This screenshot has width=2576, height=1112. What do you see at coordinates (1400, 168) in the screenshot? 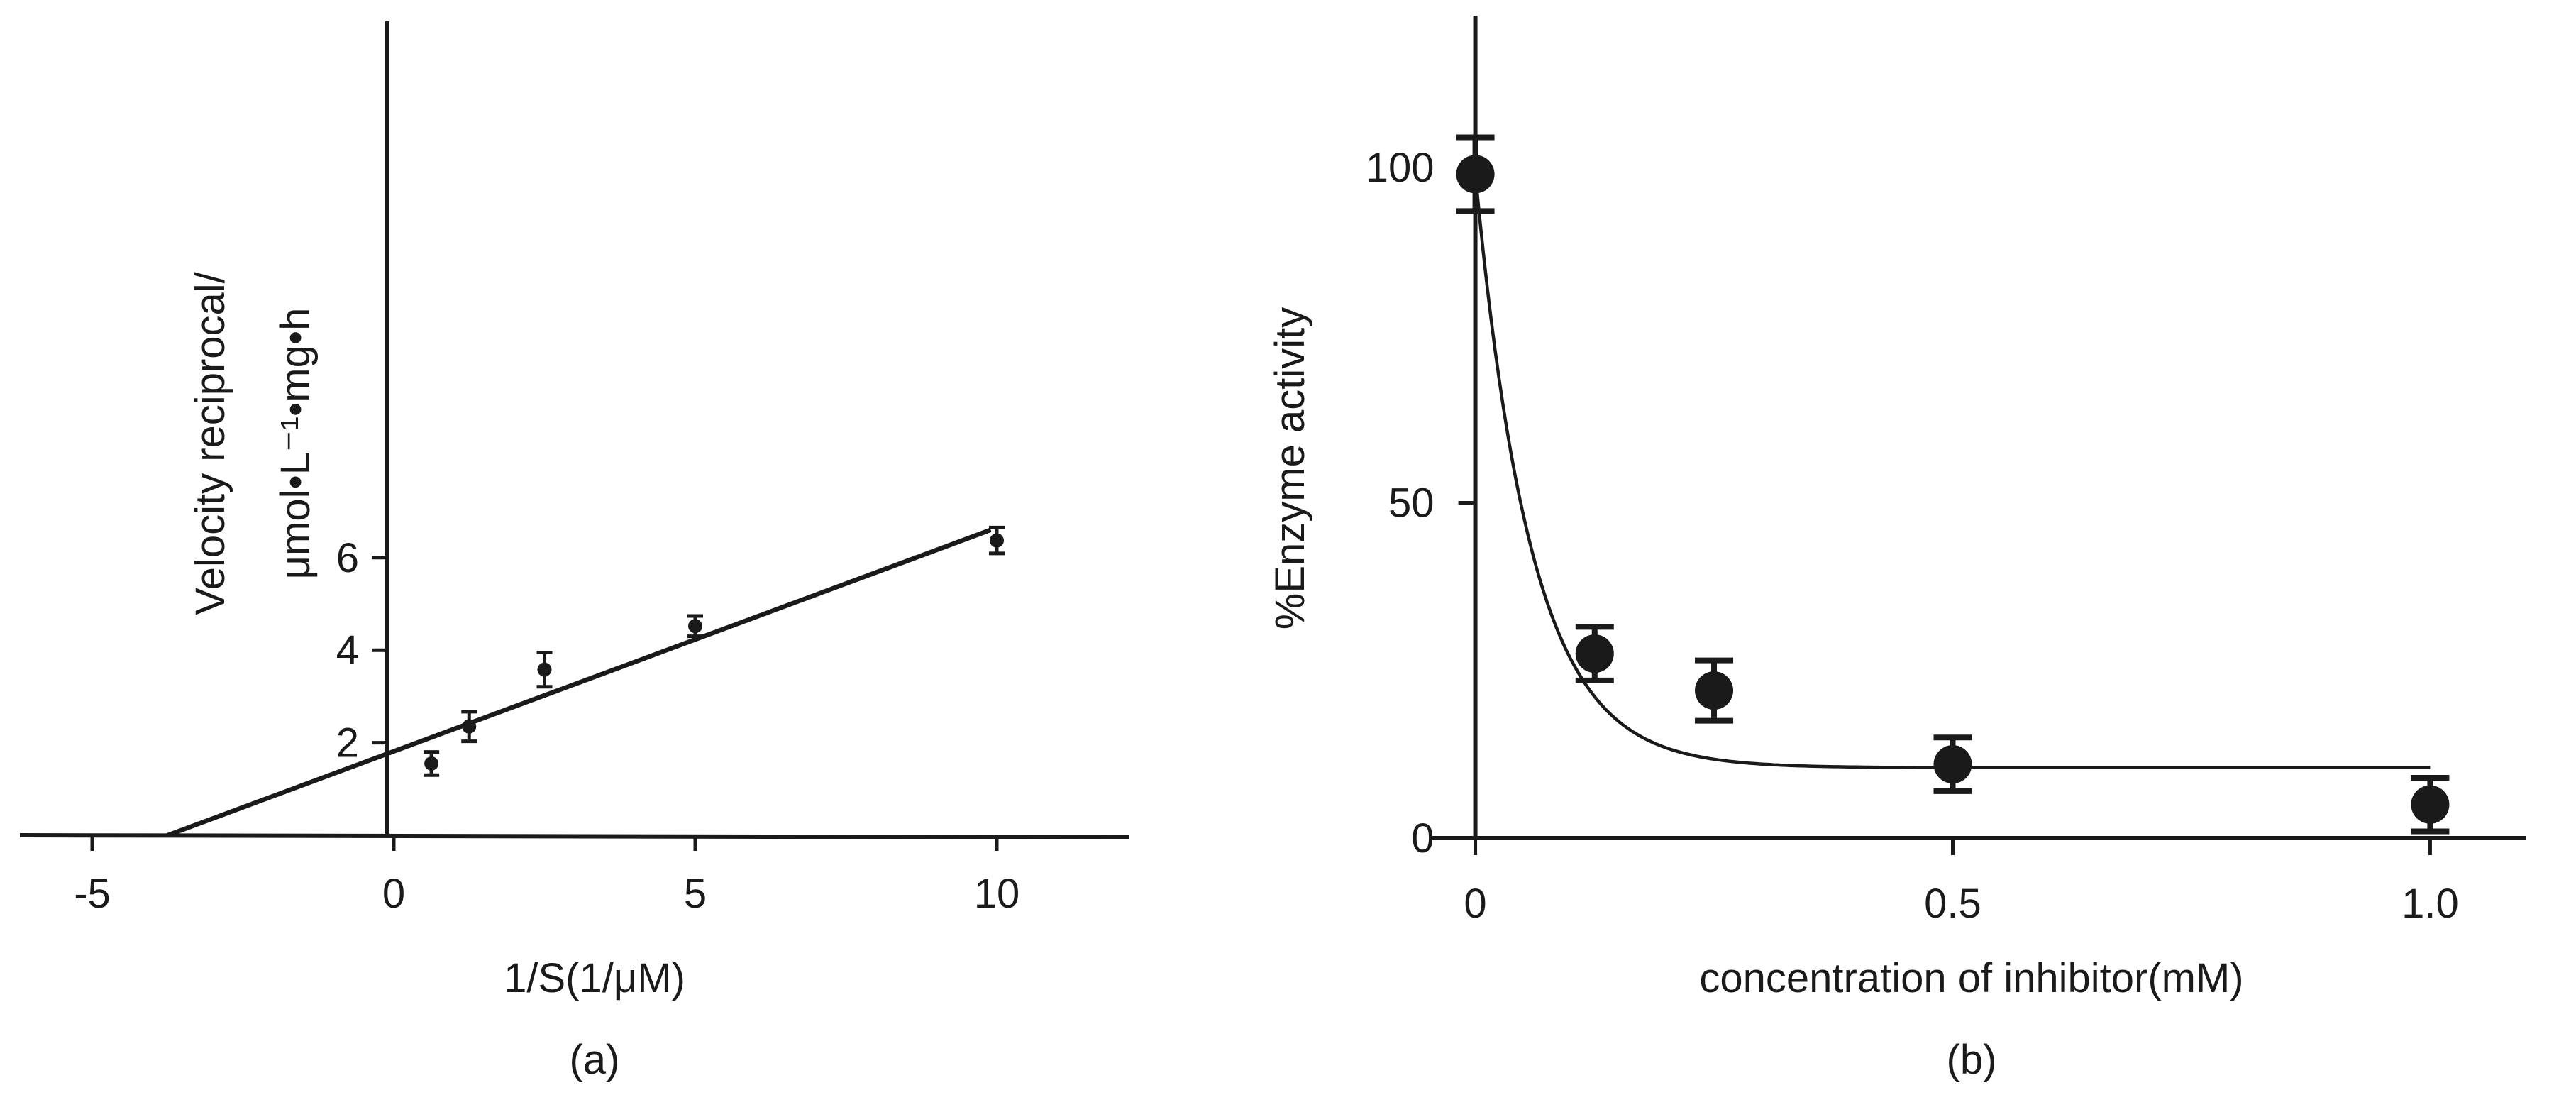
I see `panel-b-y-tick-label: 100` at bounding box center [1400, 168].